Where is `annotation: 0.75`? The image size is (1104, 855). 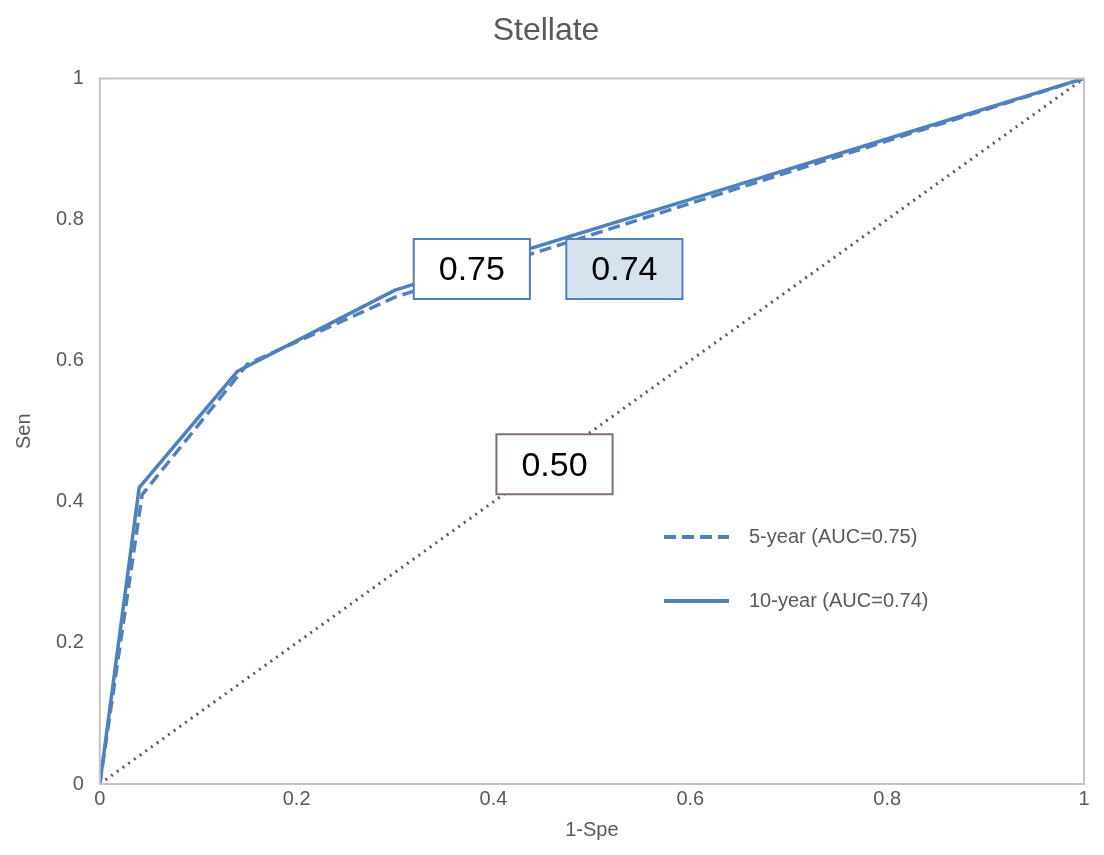
annotation: 0.75 is located at coordinates (471, 268).